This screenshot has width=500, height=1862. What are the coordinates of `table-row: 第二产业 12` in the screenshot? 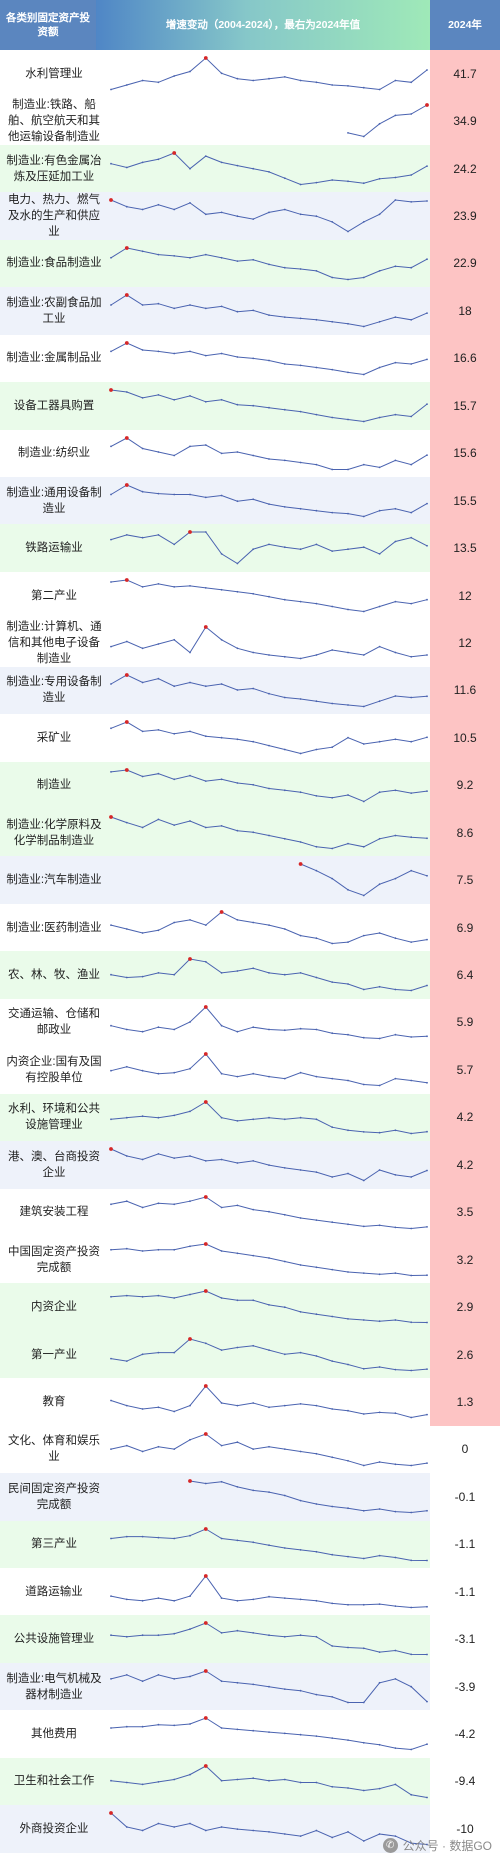 It's located at (250, 595).